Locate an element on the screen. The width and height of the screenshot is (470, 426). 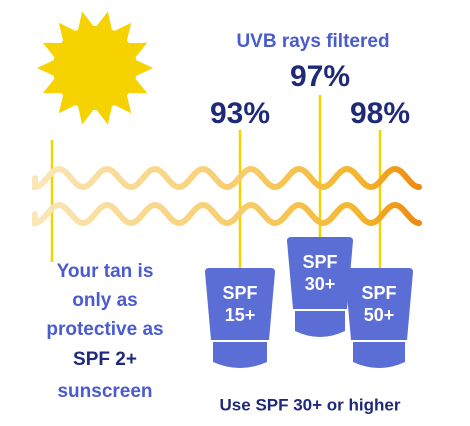
percent: 93% is located at coordinates (240, 113).